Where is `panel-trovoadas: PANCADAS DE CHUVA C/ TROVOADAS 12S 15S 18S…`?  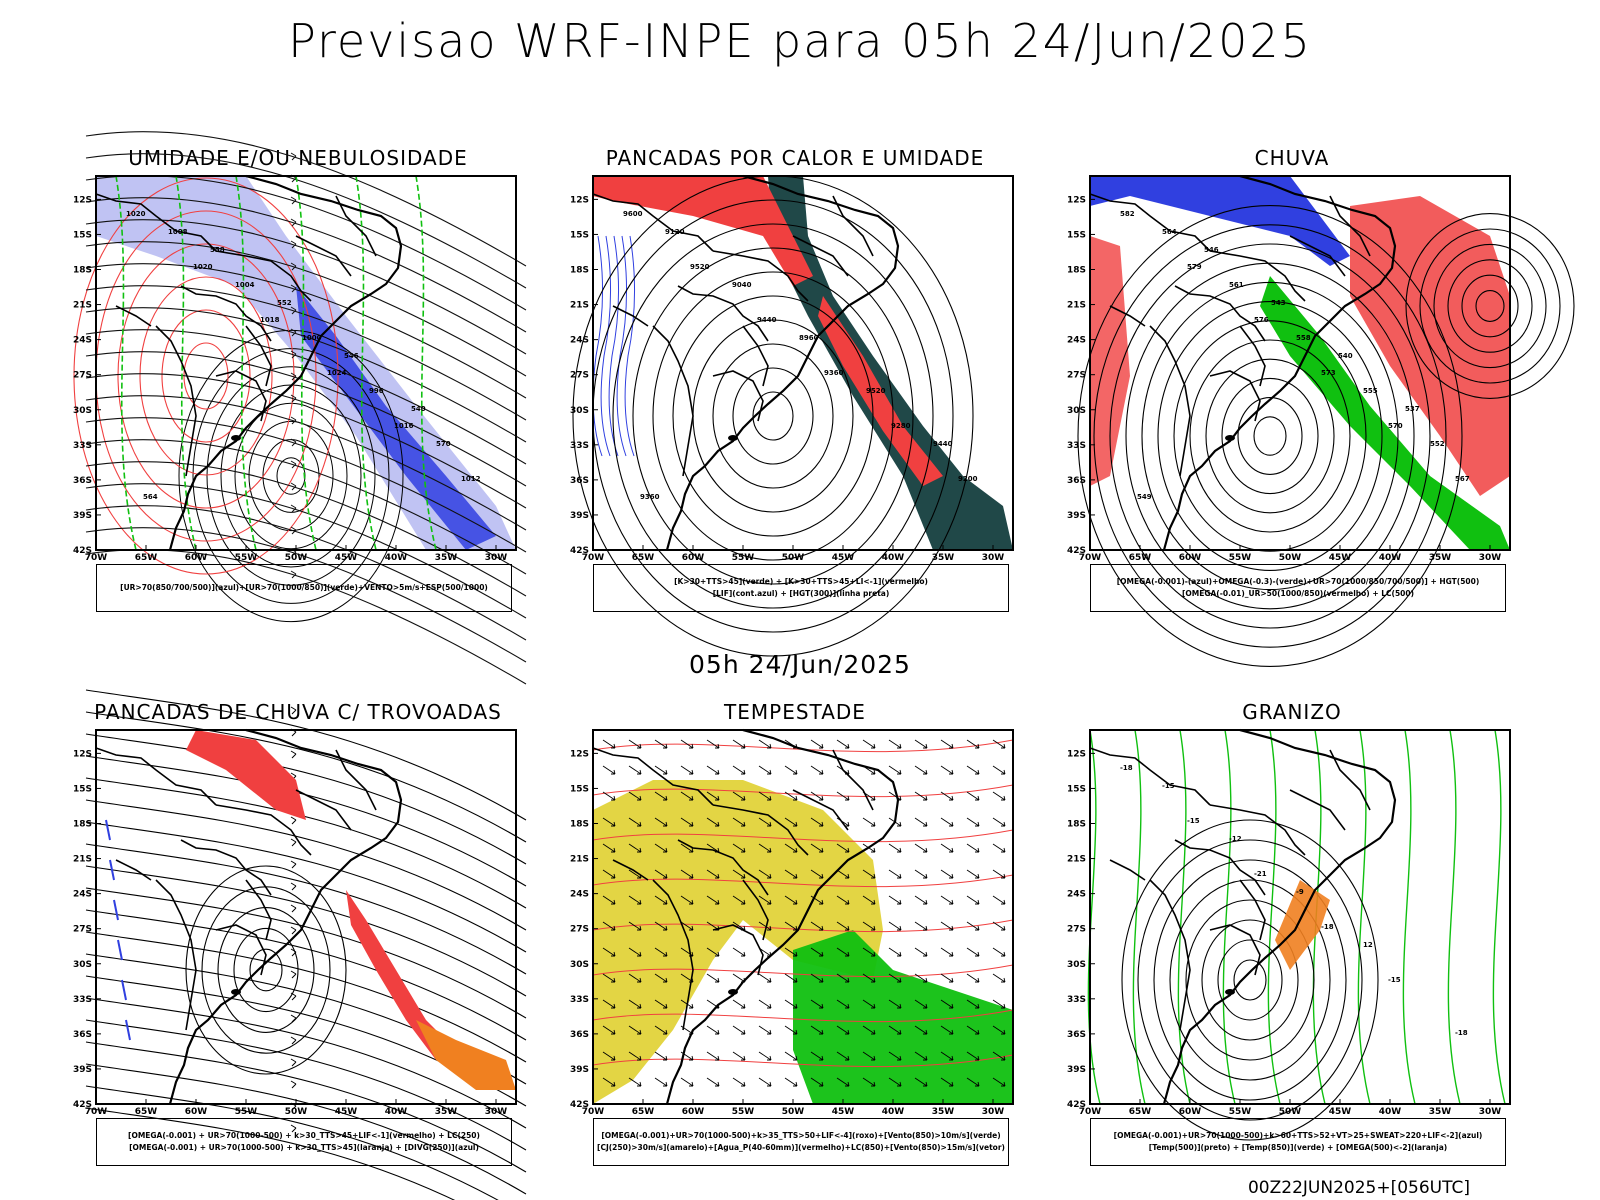 panel-trovoadas: PANCADAS DE CHUVA C/ TROVOADAS 12S 15S 18S… is located at coordinates (300, 944).